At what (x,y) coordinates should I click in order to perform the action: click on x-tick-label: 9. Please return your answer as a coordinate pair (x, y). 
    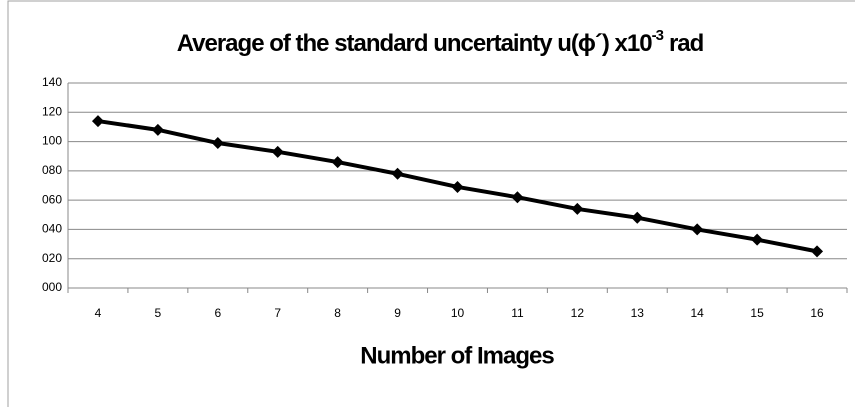
    Looking at the image, I should click on (397, 313).